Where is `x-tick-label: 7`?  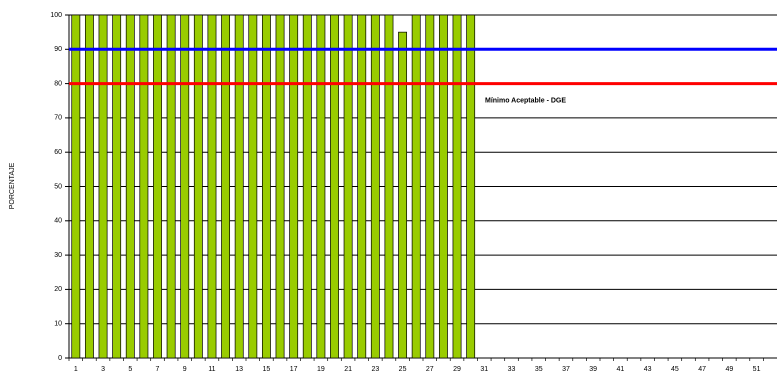
x-tick-label: 7 is located at coordinates (158, 369).